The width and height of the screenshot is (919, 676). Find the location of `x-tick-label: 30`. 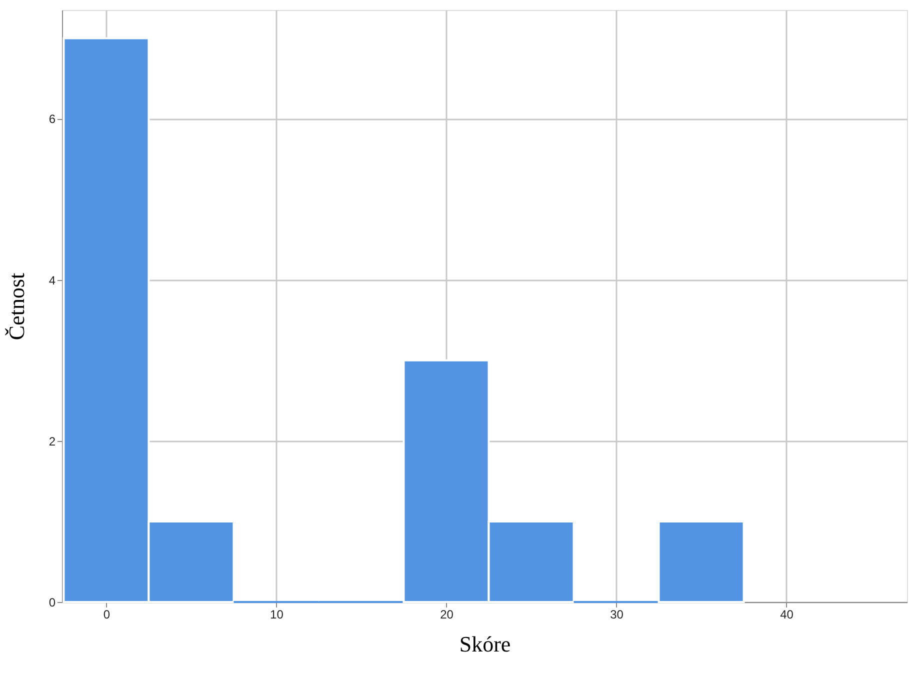

x-tick-label: 30 is located at coordinates (617, 615).